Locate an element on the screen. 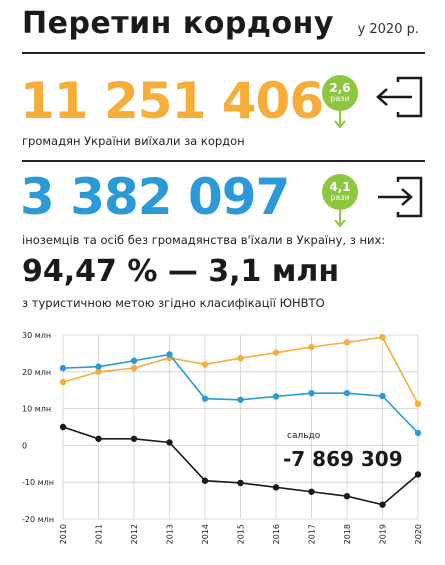 The image size is (445, 565). arrivals-growth-badge: 4,1 рази is located at coordinates (340, 192).